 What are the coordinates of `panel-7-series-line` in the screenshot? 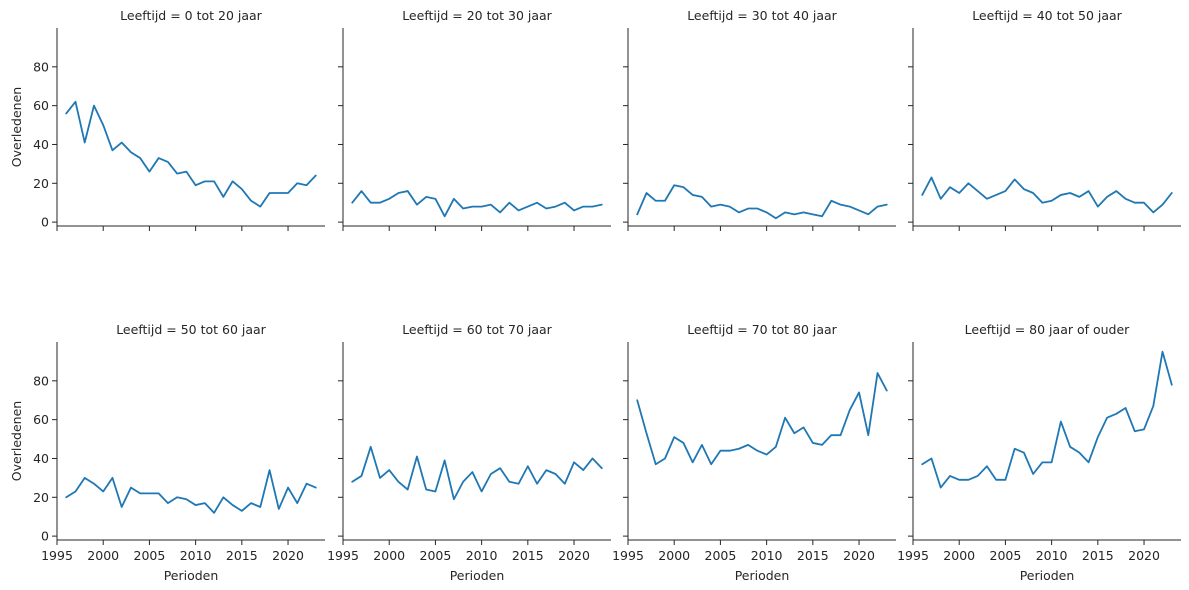 It's located at (762, 419).